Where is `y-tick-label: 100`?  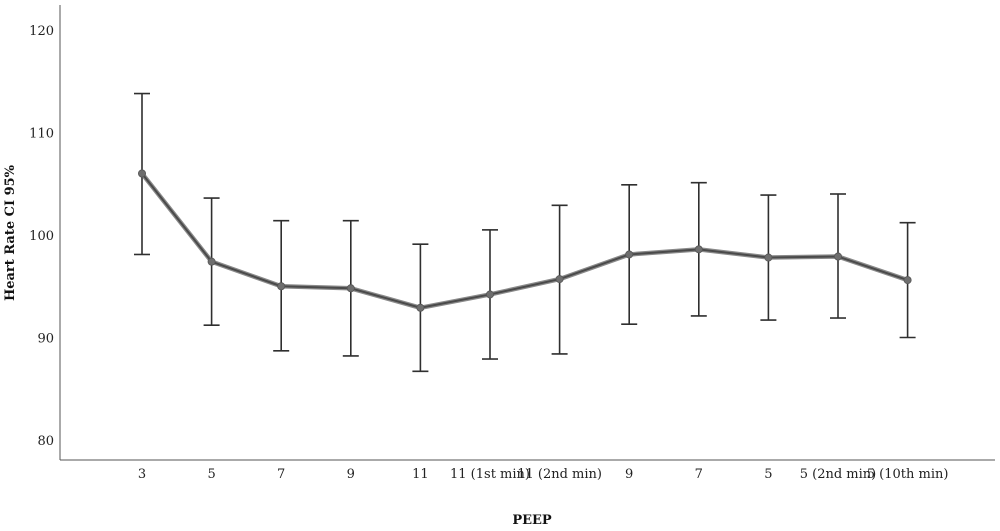 y-tick-label: 100 is located at coordinates (41, 236).